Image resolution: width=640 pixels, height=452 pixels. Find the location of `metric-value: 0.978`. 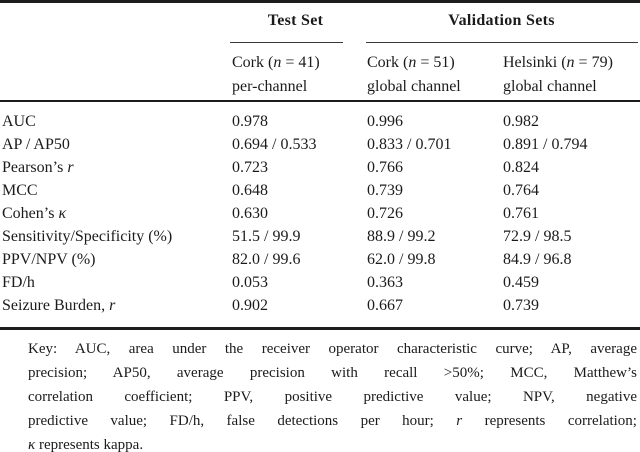

metric-value: 0.978 is located at coordinates (250, 121).